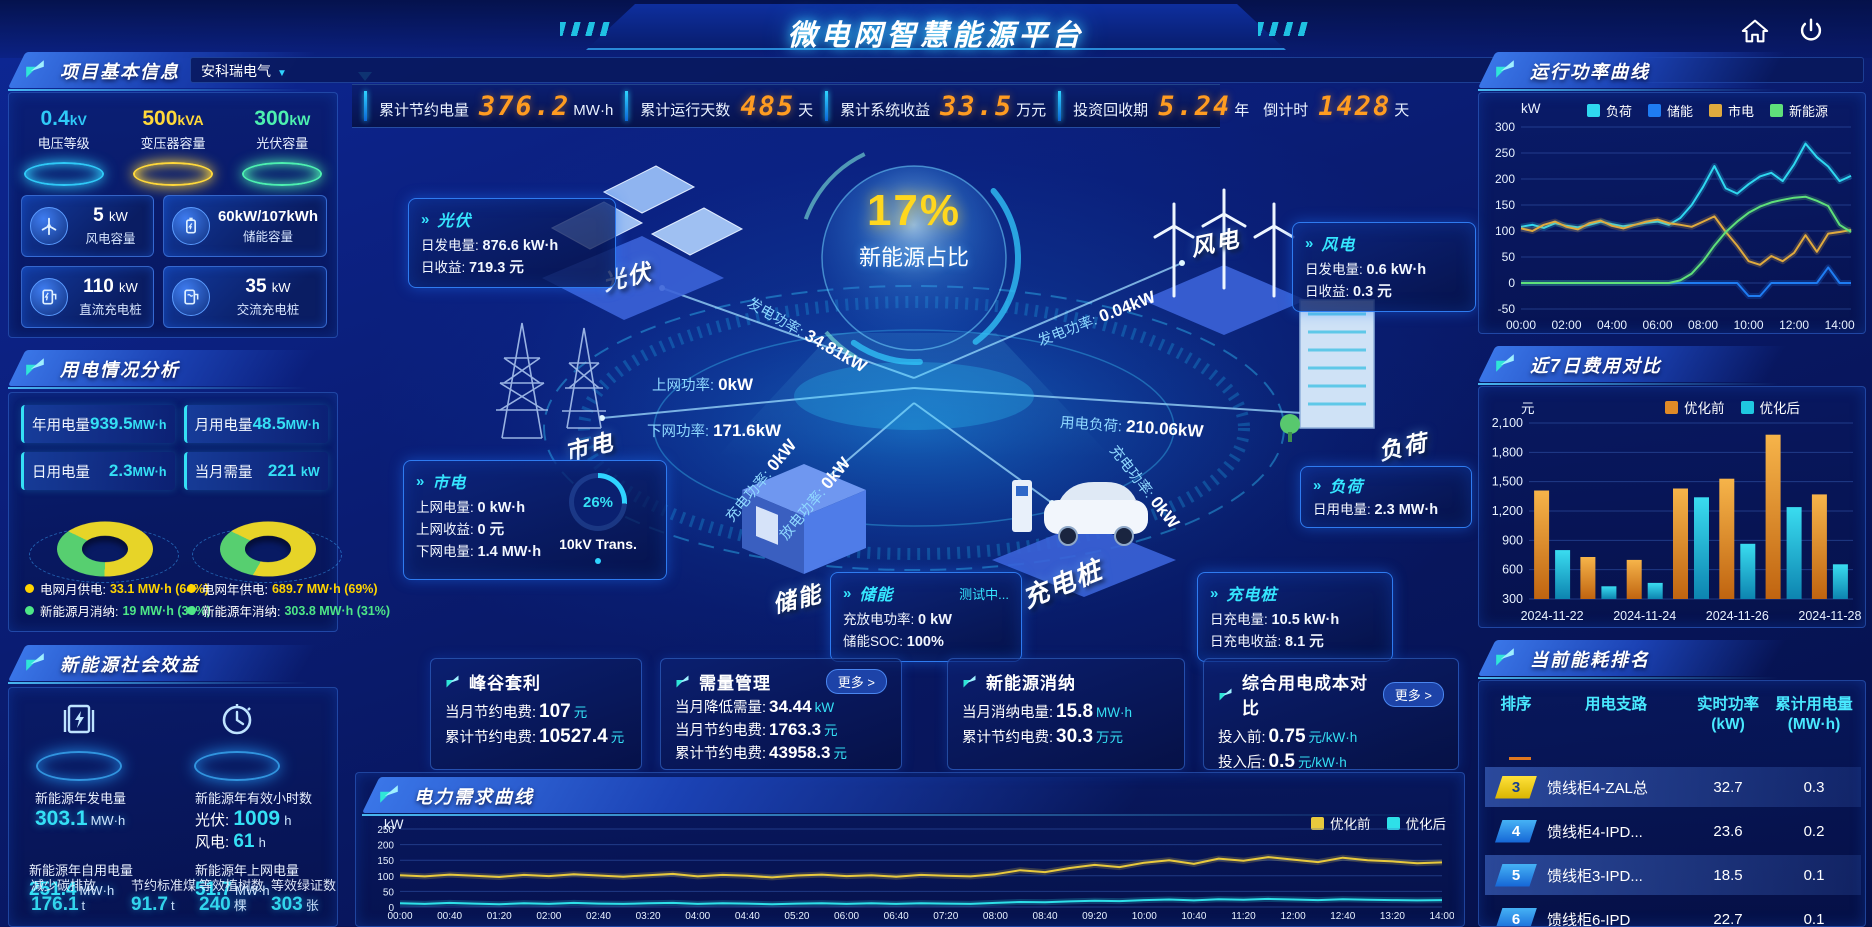  I want to click on svg-text: 14:00, so click(1441, 916).